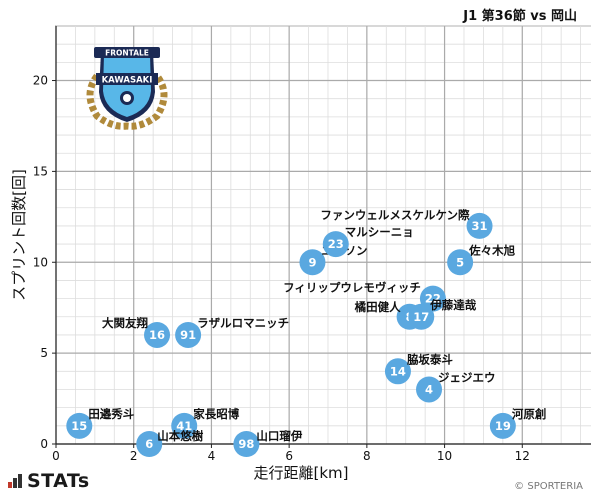  Describe the element at coordinates (40, 262) in the screenshot. I see `y-tick-label: 10` at that location.